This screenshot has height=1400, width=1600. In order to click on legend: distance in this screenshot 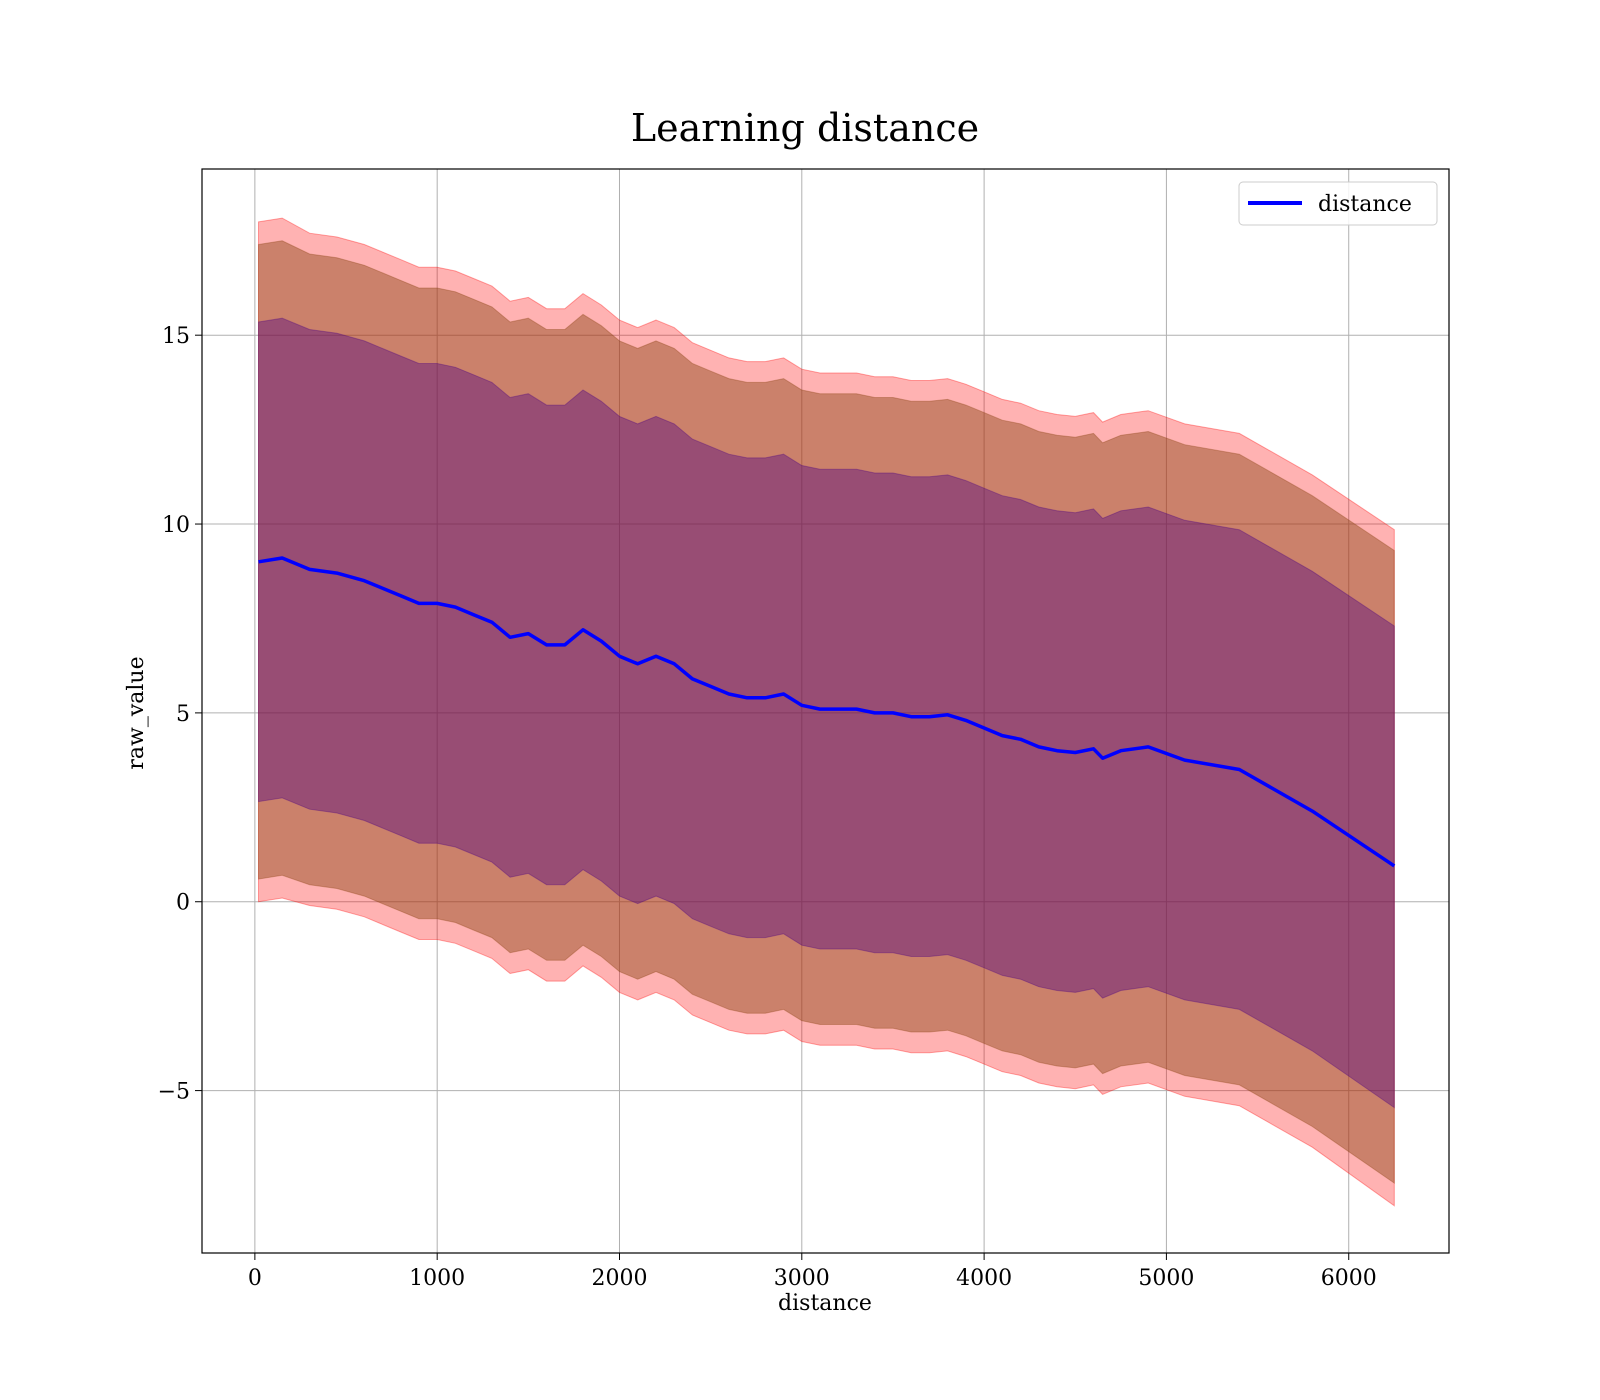, I will do `click(1338, 203)`.